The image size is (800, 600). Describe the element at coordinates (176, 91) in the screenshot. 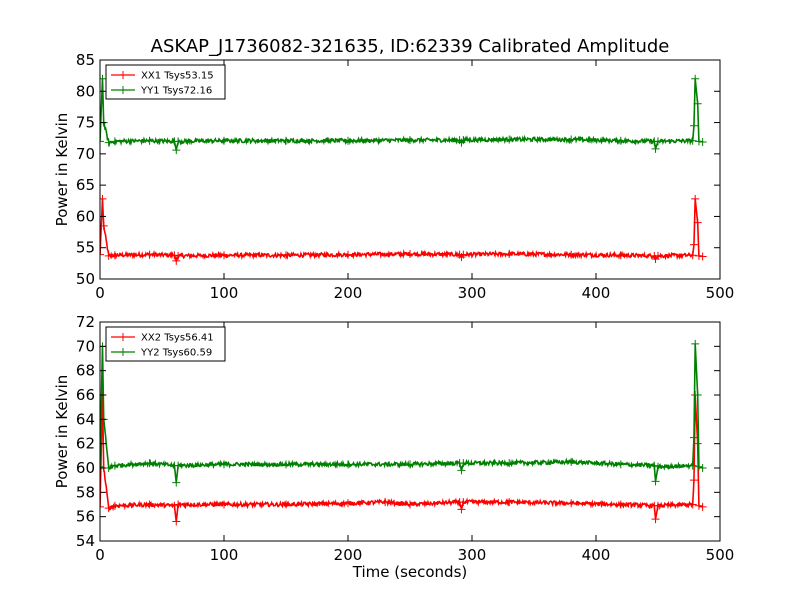

I see `legend-entry: YY1 Tsys72.16` at that location.